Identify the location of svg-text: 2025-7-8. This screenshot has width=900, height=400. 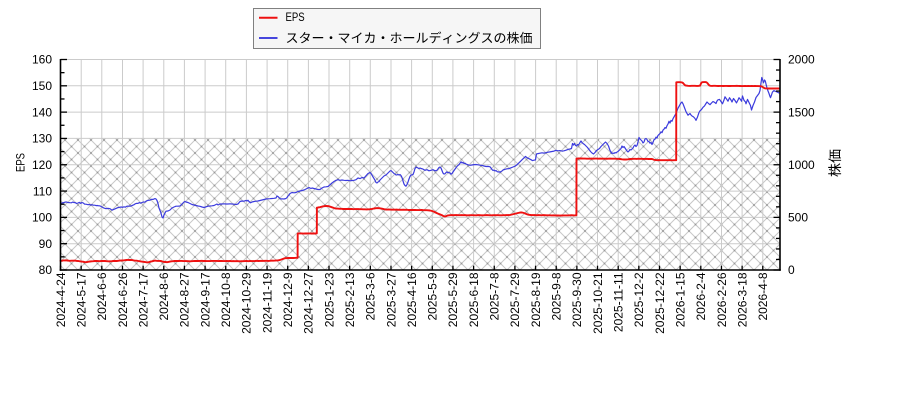
(495, 296).